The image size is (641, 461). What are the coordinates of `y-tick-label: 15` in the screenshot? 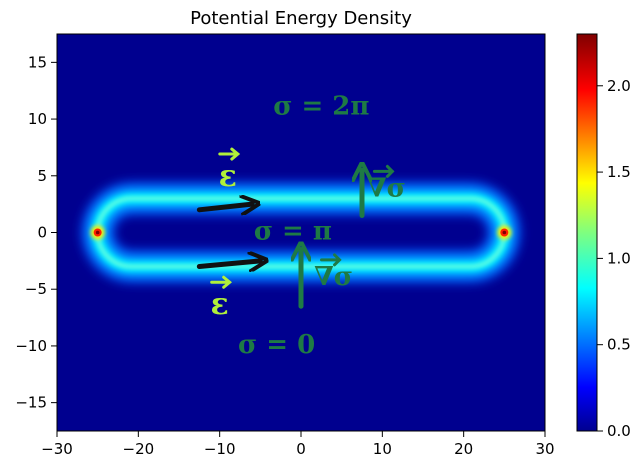 It's located at (37, 62).